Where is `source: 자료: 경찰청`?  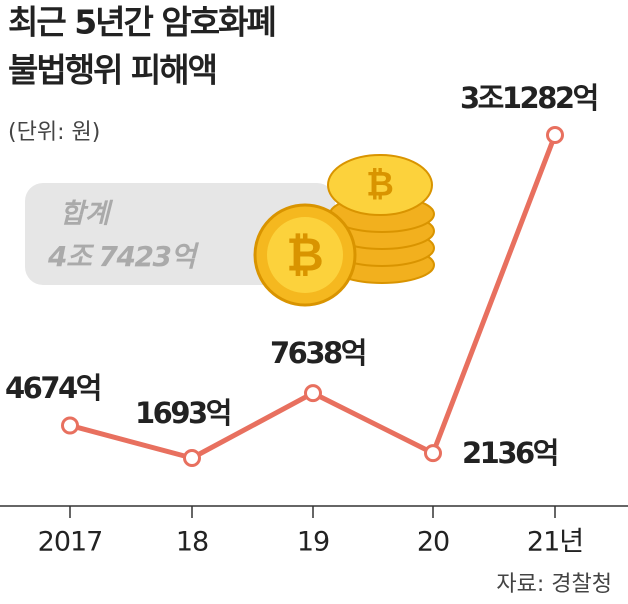 source: 자료: 경찰청 is located at coordinates (554, 584).